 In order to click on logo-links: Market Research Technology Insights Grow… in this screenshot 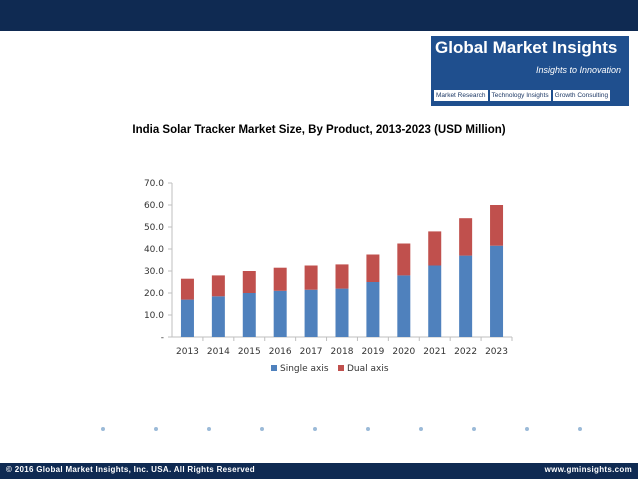, I will do `click(522, 95)`.